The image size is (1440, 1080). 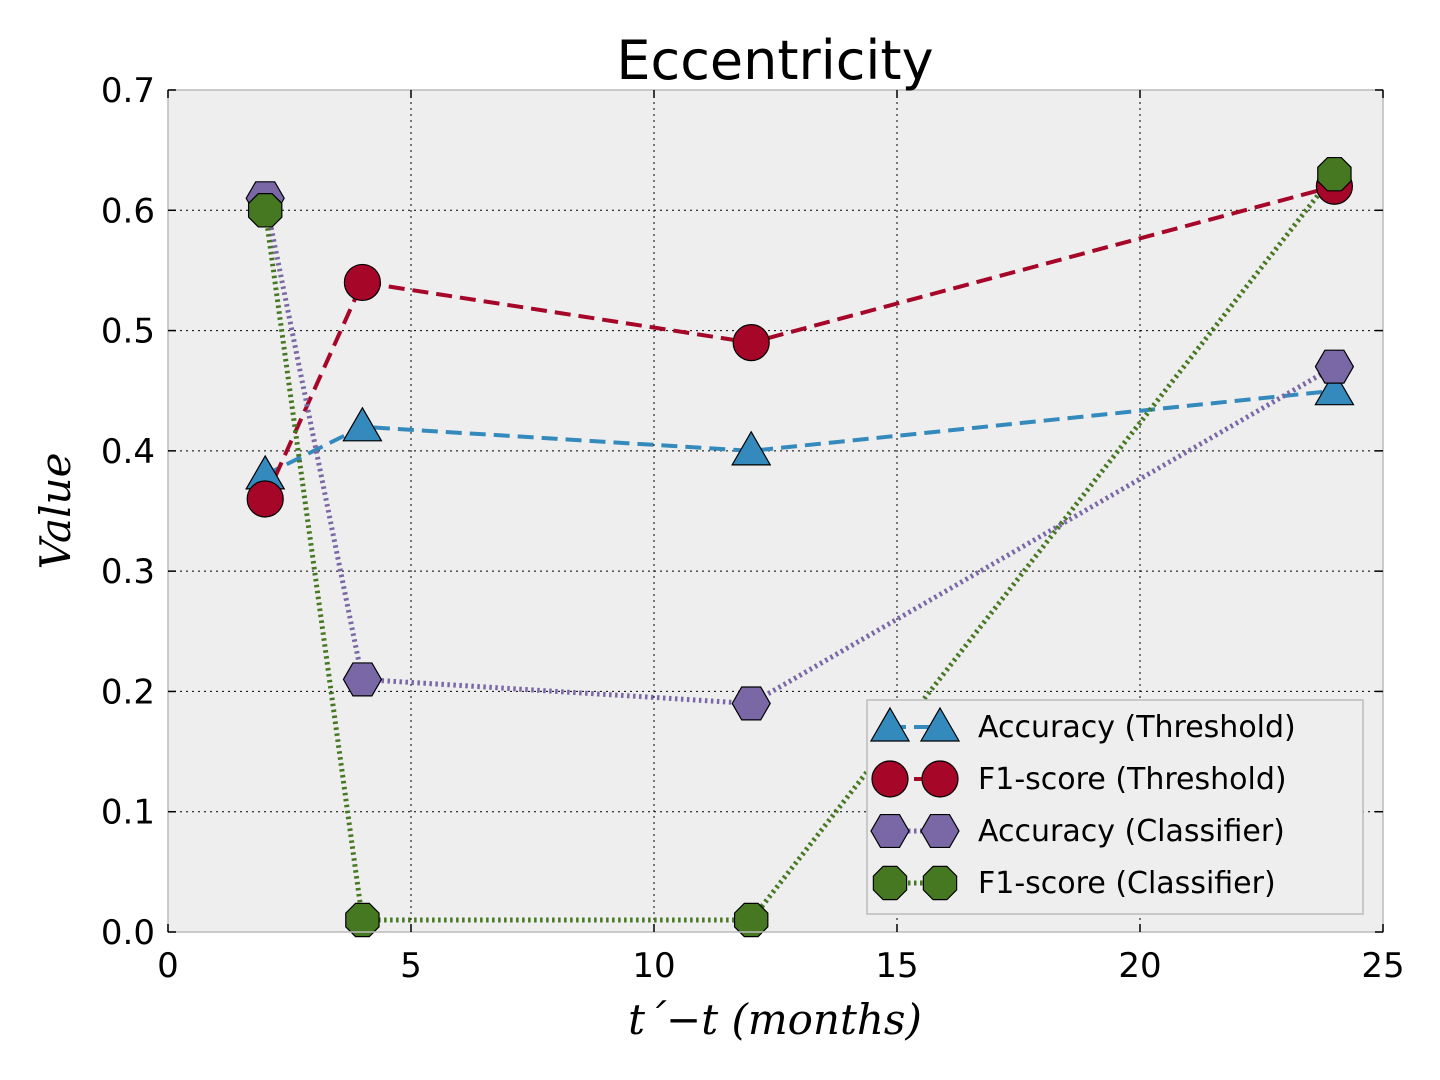 What do you see at coordinates (774, 60) in the screenshot?
I see `chart-title: Eccentricity` at bounding box center [774, 60].